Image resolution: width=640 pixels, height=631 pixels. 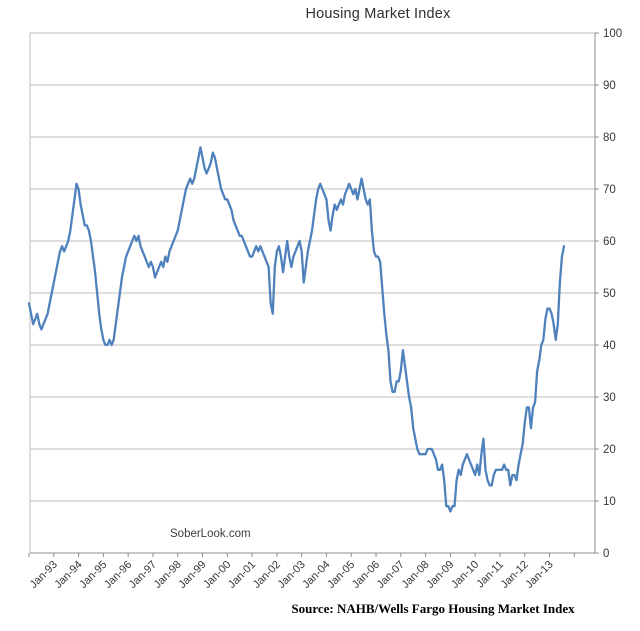 What do you see at coordinates (609, 398) in the screenshot?
I see `y-axis-tick-label: 30` at bounding box center [609, 398].